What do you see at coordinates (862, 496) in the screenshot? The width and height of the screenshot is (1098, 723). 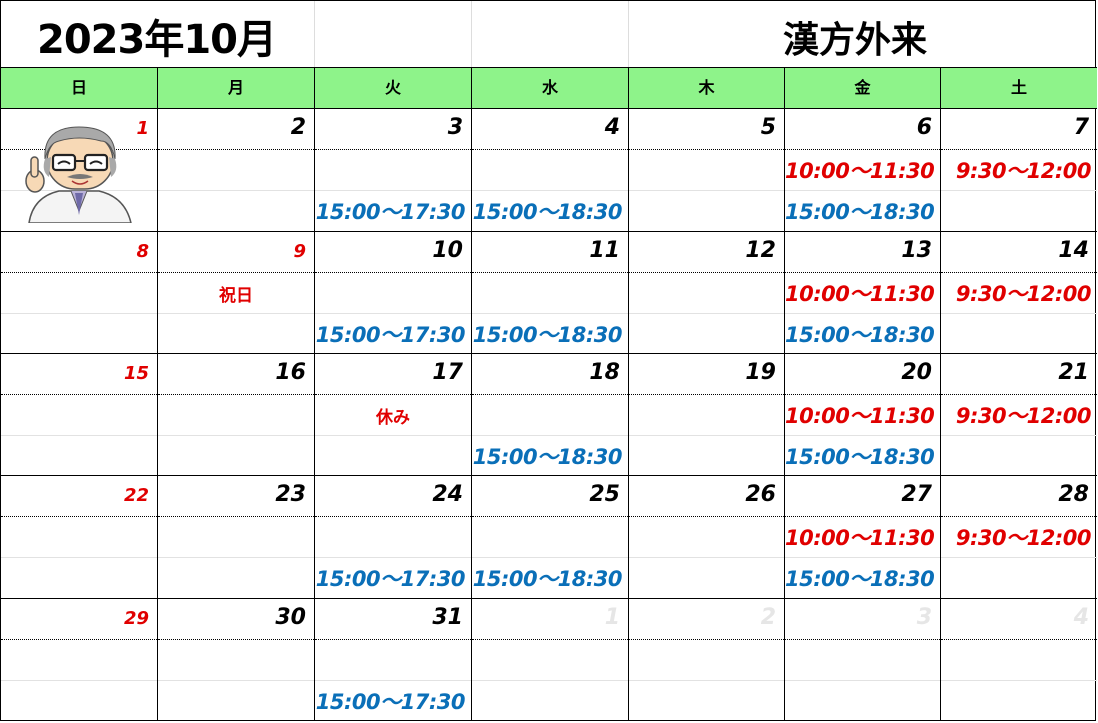 I see `day-number-row: 27` at bounding box center [862, 496].